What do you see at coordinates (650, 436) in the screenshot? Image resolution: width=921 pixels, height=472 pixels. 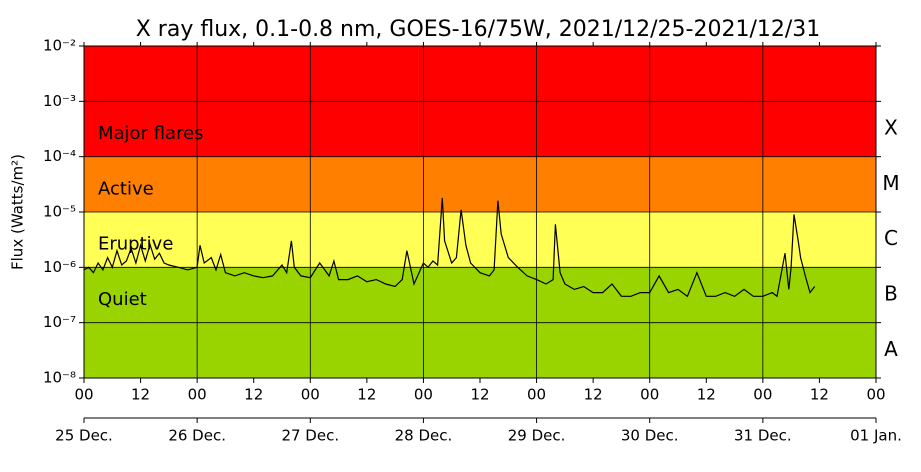 I see `day-tick-label: 30 Dec.` at bounding box center [650, 436].